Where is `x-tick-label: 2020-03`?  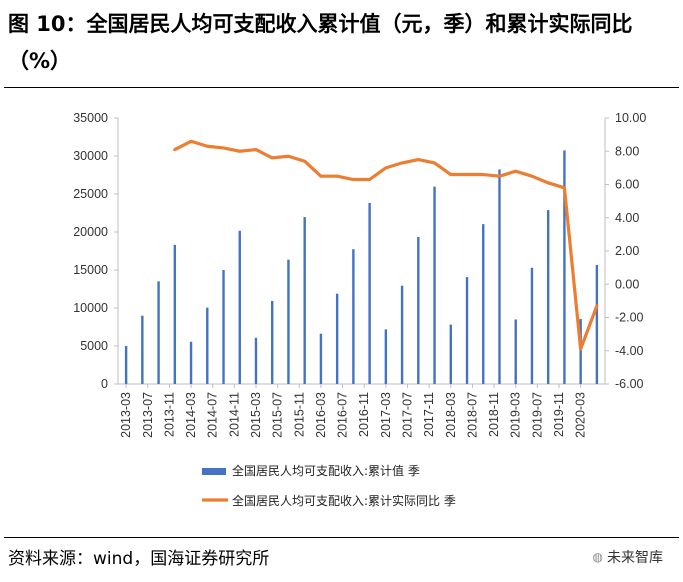
x-tick-label: 2020-03 is located at coordinates (581, 415).